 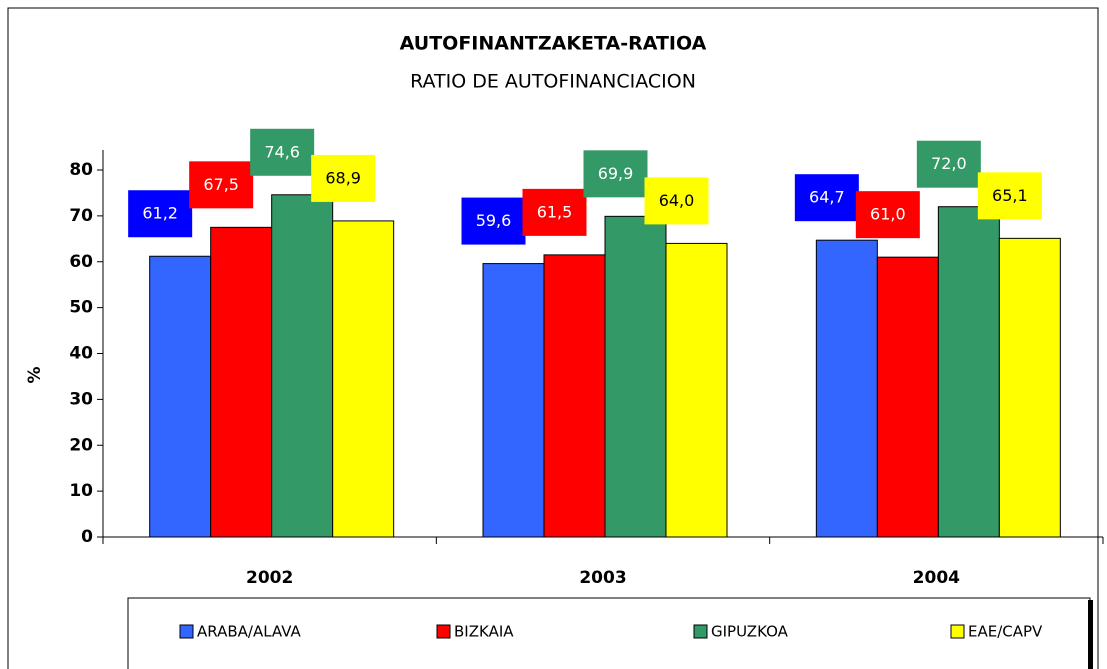 I want to click on legend-label: BIZKAIA, so click(x=484, y=632).